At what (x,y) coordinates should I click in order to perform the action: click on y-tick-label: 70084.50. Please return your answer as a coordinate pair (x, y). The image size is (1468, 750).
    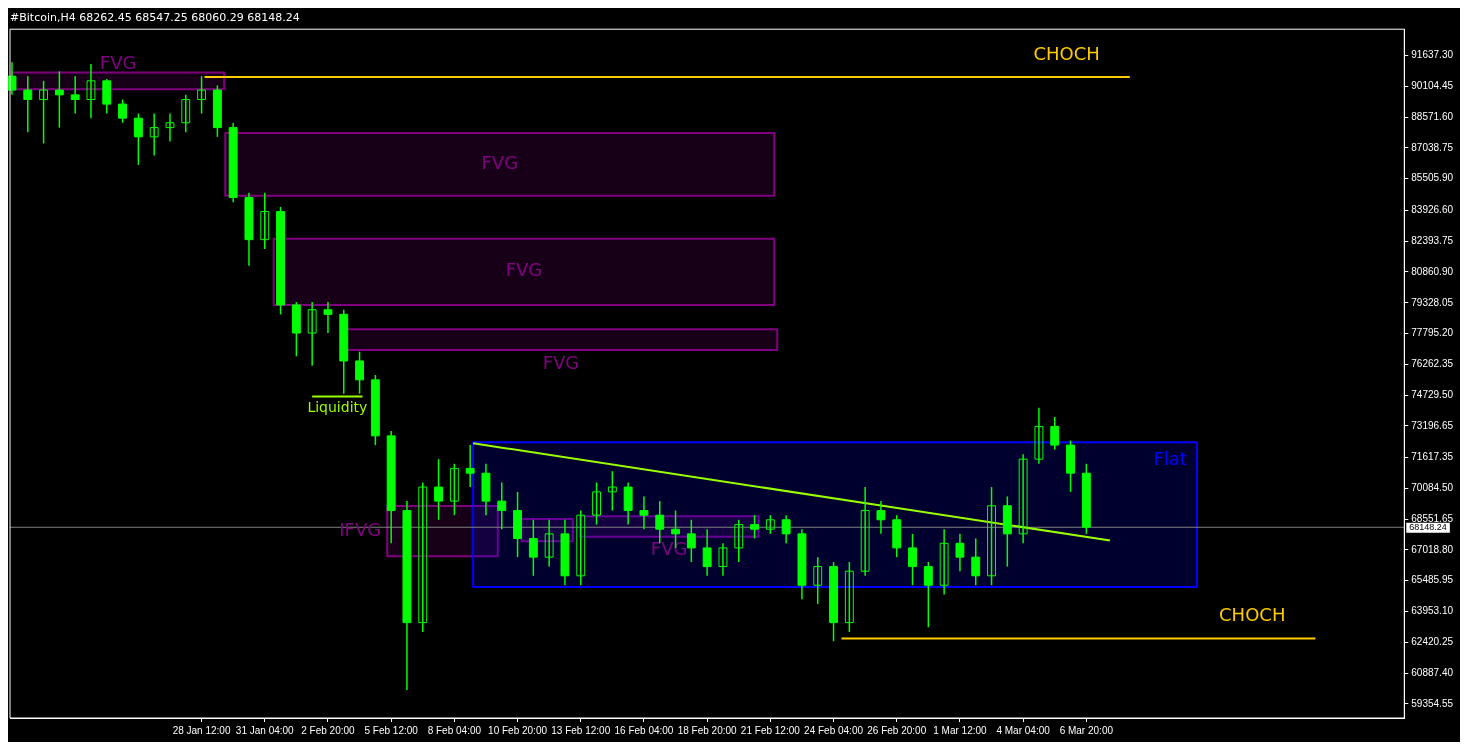
    Looking at the image, I should click on (1432, 488).